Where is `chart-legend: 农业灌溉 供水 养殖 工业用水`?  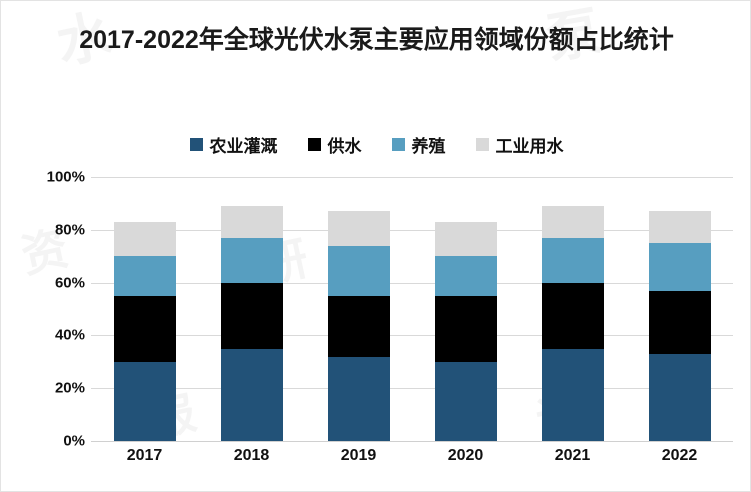 chart-legend: 农业灌溉 供水 养殖 工业用水 is located at coordinates (375, 144).